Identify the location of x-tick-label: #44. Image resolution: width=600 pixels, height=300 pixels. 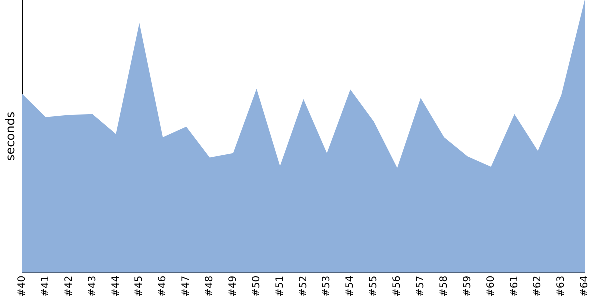
(116, 287).